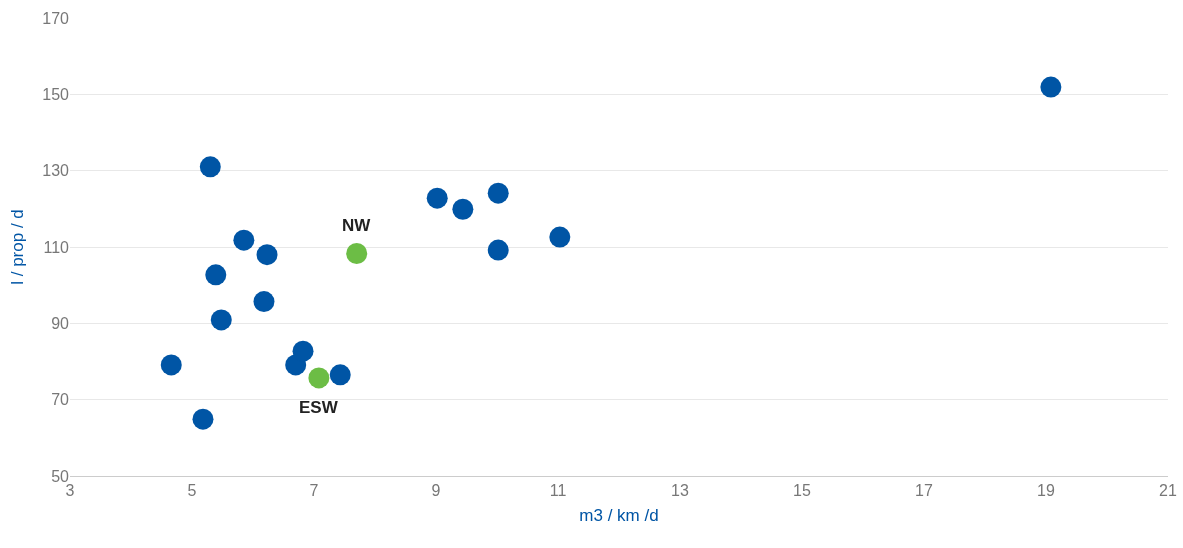 Image resolution: width=1183 pixels, height=548 pixels. I want to click on y-axis-title: l / prop / d, so click(17, 247).